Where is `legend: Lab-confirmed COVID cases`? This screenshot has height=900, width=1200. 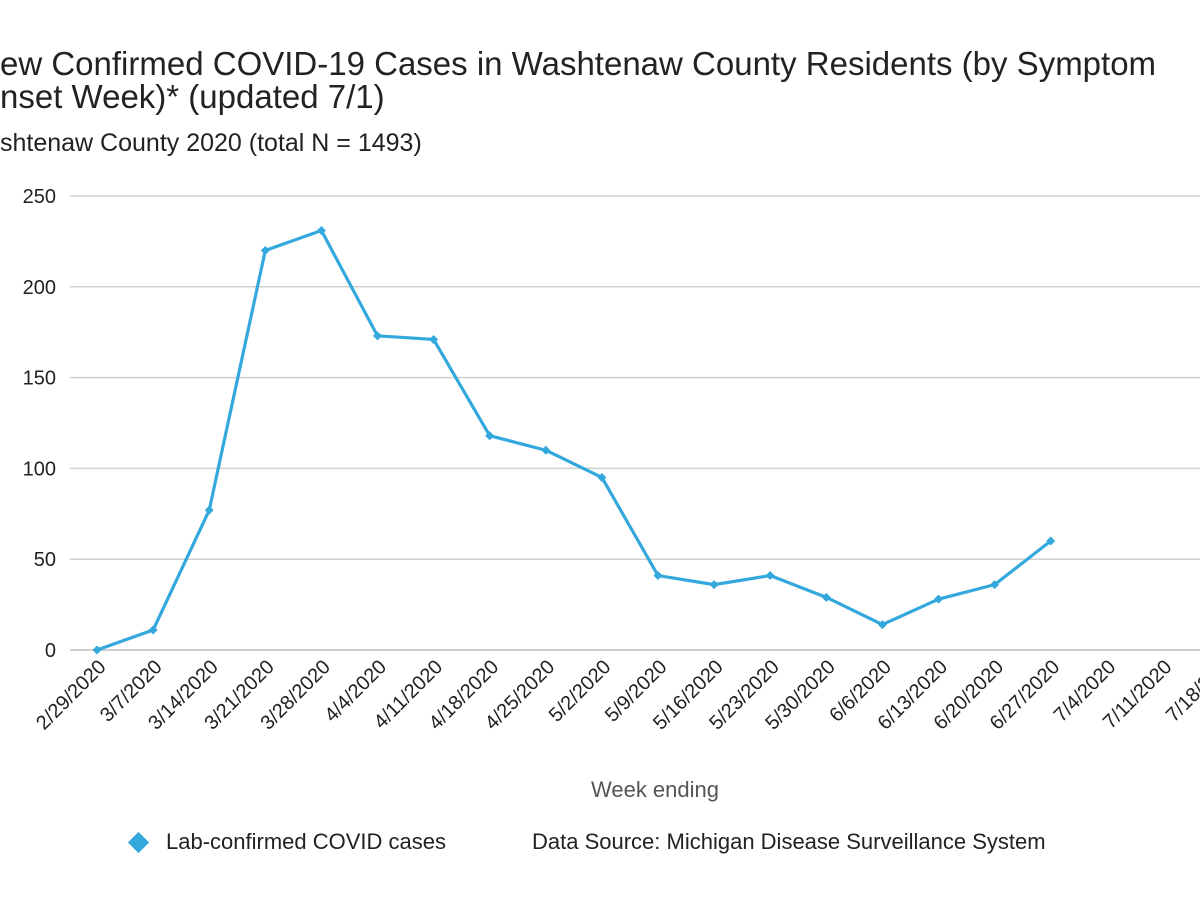 legend: Lab-confirmed COVID cases is located at coordinates (286, 841).